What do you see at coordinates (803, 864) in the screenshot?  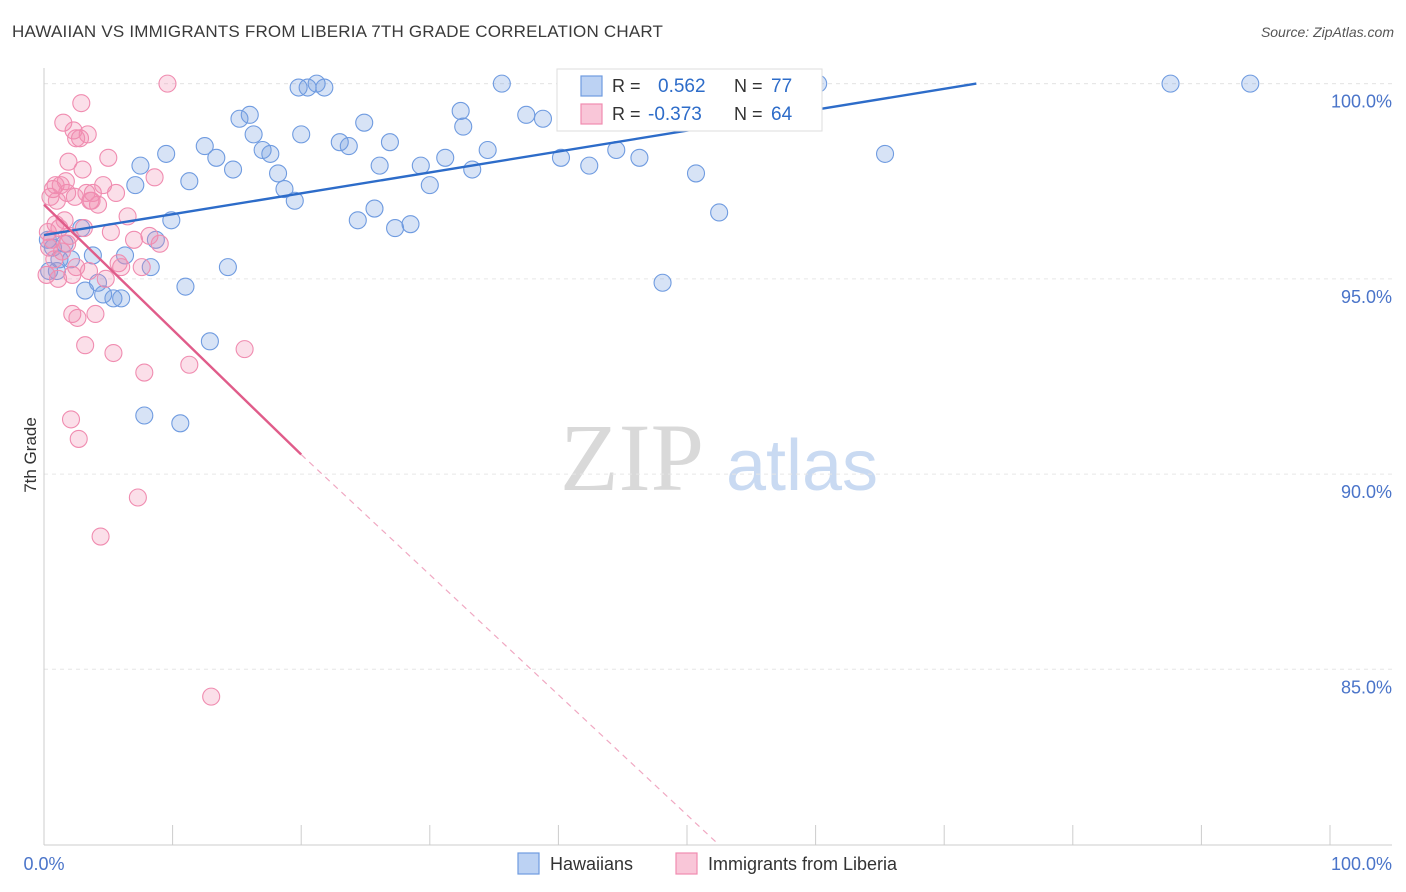 I see `series-legend-liberia: Immigrants from Liberia` at bounding box center [803, 864].